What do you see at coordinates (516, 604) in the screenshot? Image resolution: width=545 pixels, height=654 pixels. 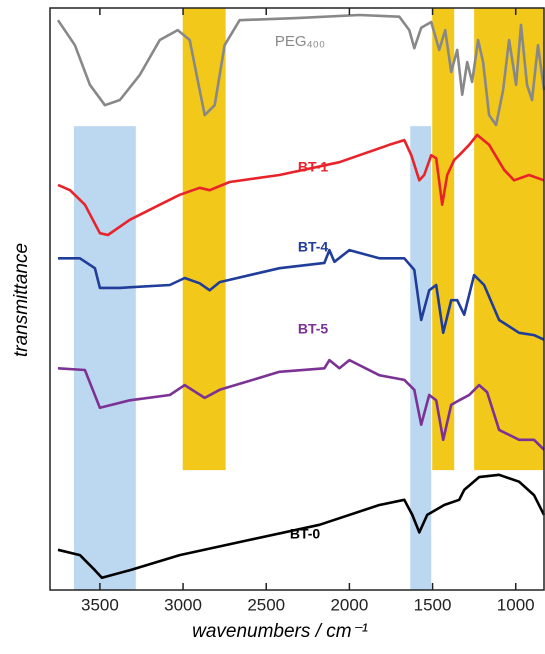 I see `x-tick-label: 1000` at bounding box center [516, 604].